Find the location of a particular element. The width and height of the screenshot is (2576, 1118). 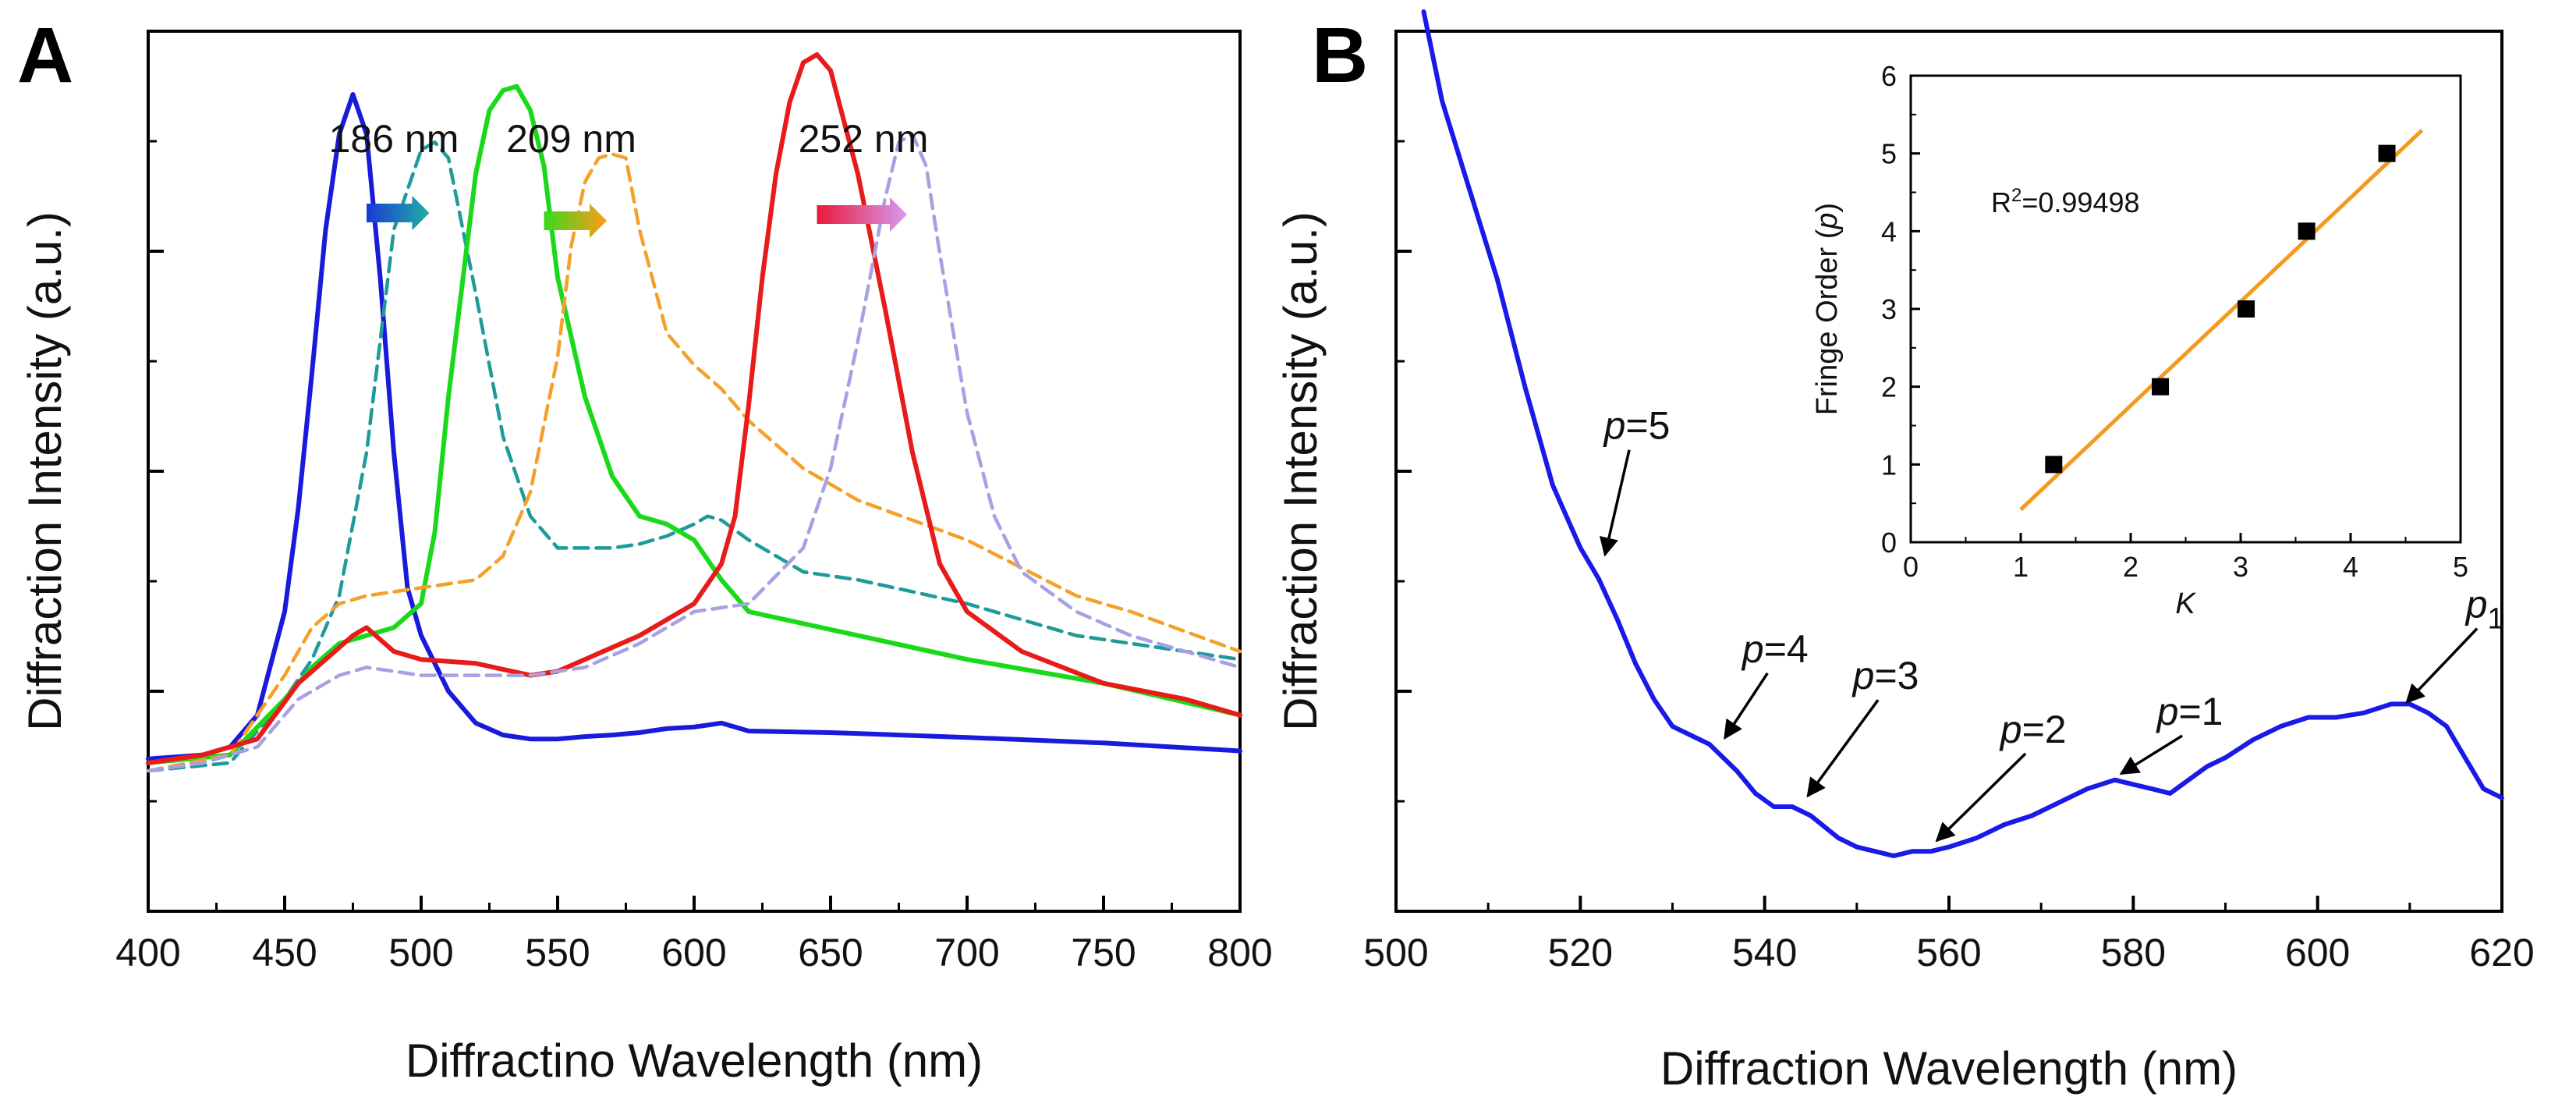

panel-b-annotation-value: =5 is located at coordinates (1647, 426).